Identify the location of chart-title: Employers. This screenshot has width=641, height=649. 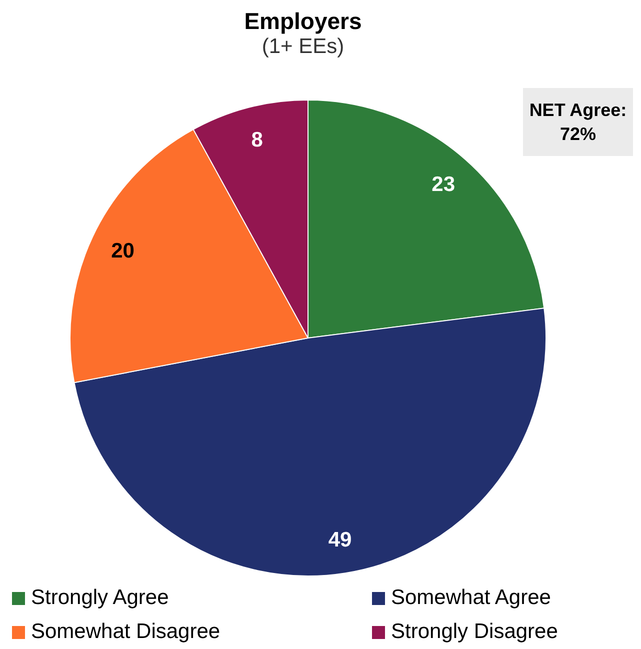
(303, 21).